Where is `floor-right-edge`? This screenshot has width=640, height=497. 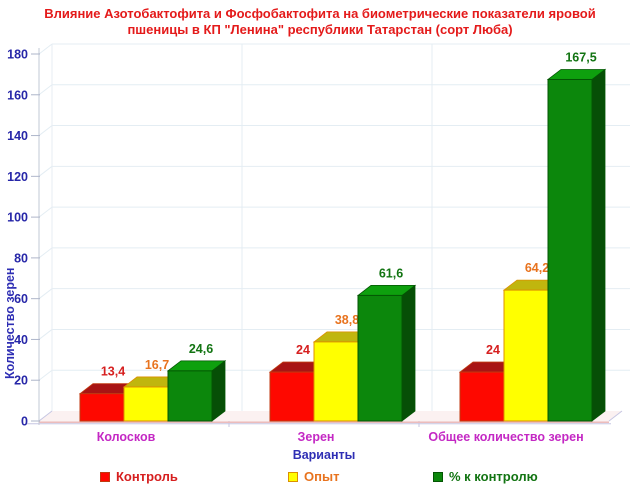
floor-right-edge is located at coordinates (615, 416).